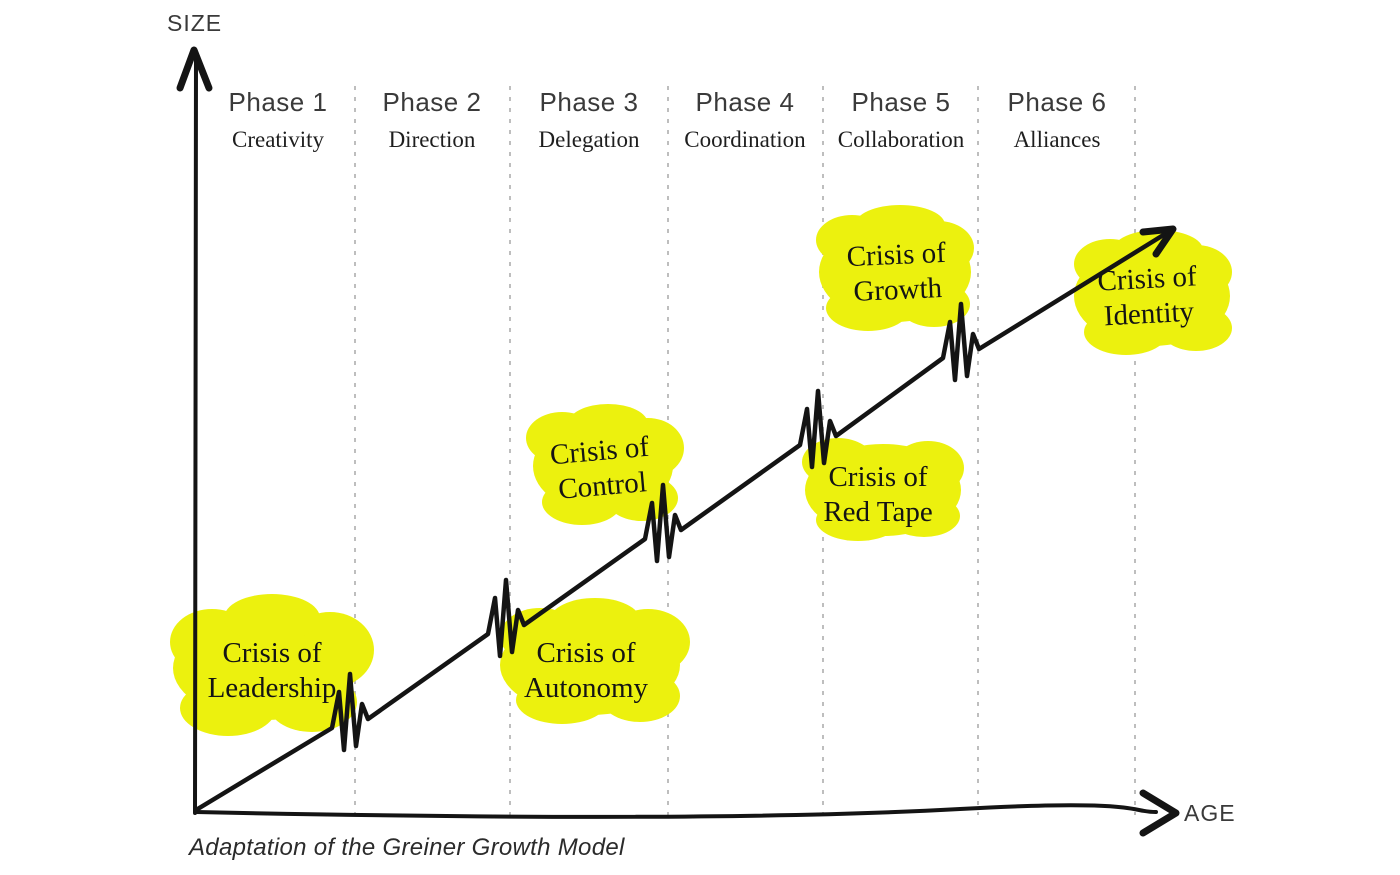 This screenshot has width=1400, height=875. What do you see at coordinates (589, 139) in the screenshot?
I see `phase-sublabel: Delegation` at bounding box center [589, 139].